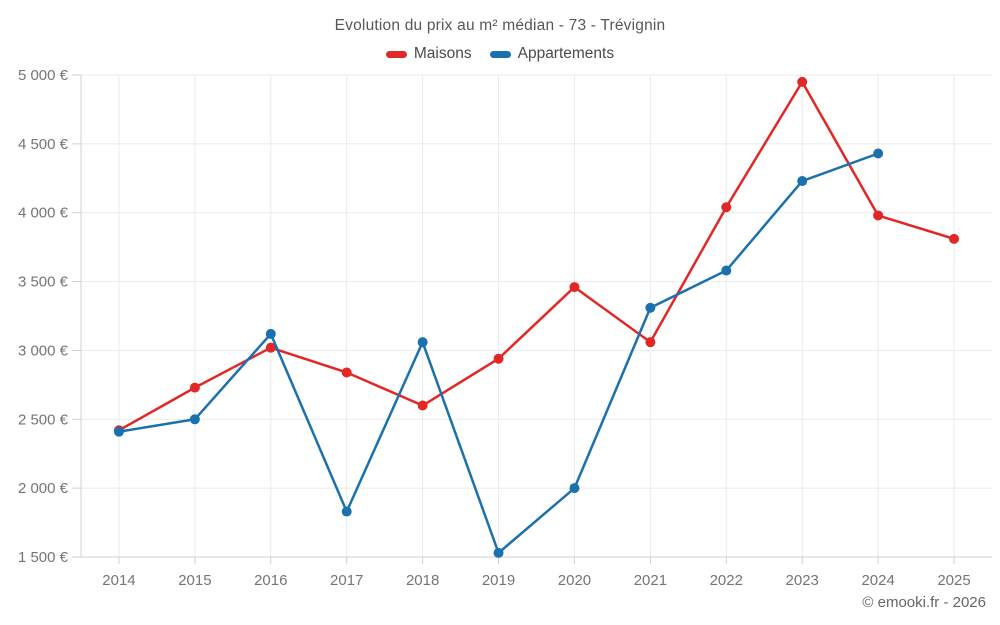 The height and width of the screenshot is (625, 1000). Describe the element at coordinates (194, 387) in the screenshot. I see `maisons-point-2015` at that location.